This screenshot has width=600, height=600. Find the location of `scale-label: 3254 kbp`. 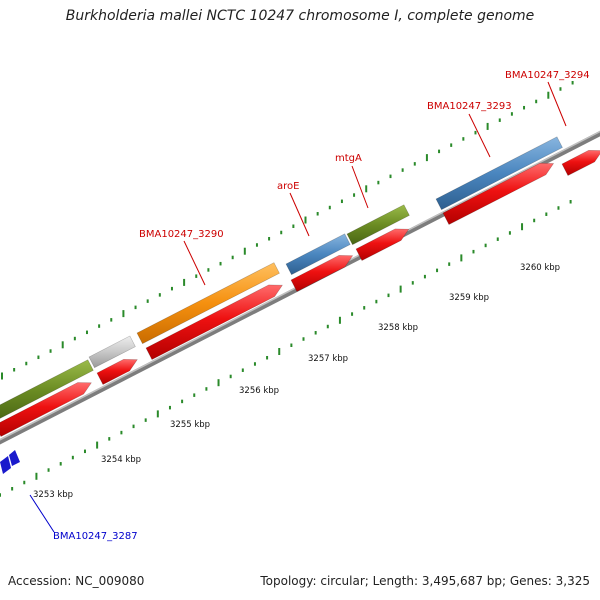

scale-label: 3254 kbp is located at coordinates (121, 460).